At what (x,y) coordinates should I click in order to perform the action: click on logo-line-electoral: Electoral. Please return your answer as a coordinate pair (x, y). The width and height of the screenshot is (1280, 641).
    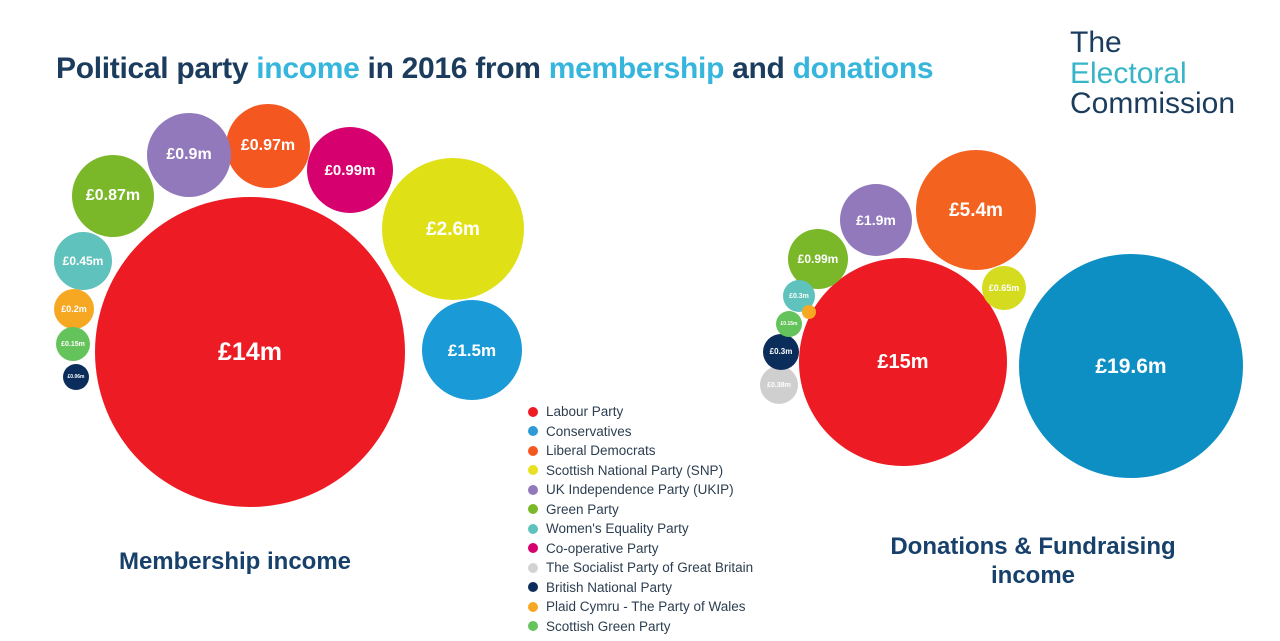
    Looking at the image, I should click on (1128, 73).